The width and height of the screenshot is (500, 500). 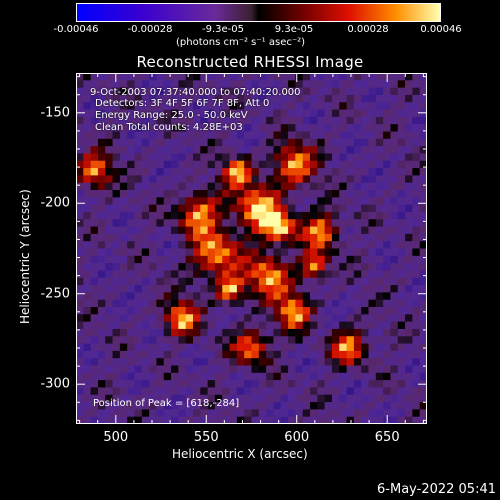 I want to click on colorbar-tick: 0.00046, so click(x=441, y=29).